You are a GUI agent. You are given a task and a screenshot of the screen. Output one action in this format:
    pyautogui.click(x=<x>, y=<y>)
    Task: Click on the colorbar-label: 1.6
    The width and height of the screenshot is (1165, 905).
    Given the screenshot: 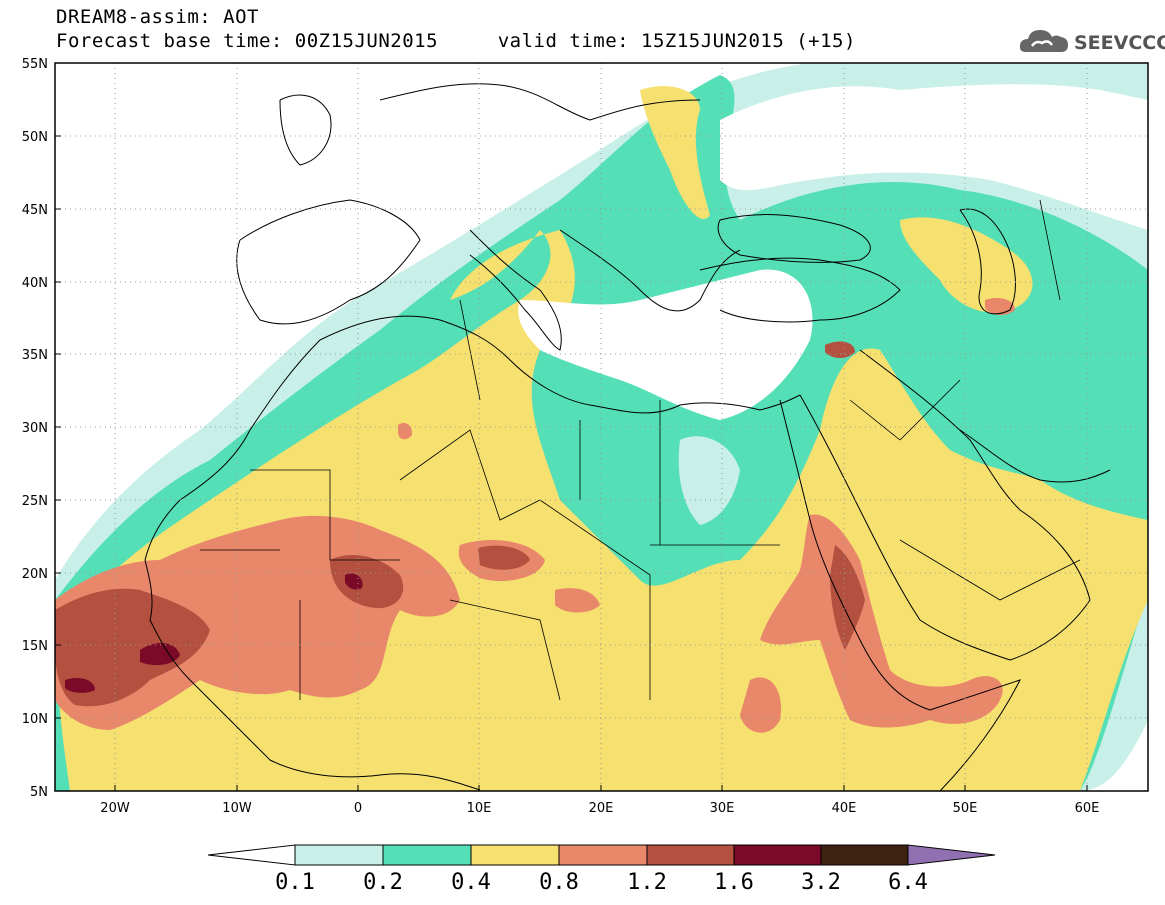 What is the action you would take?
    pyautogui.click(x=734, y=882)
    